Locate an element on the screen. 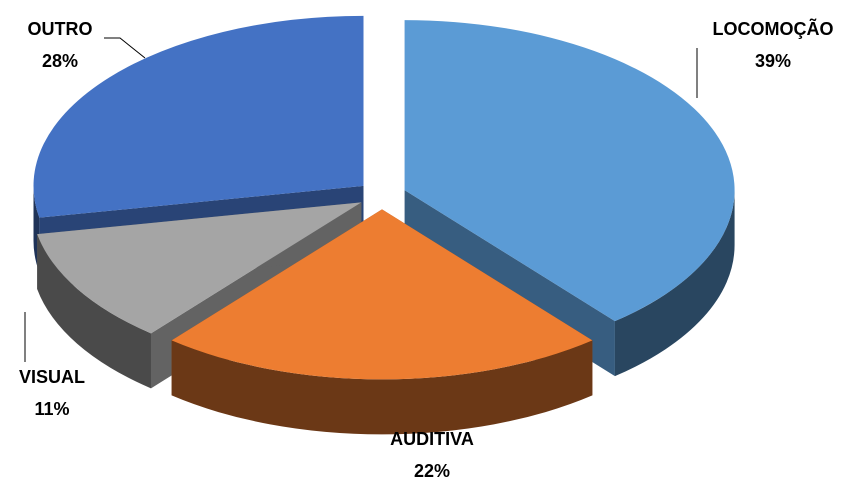 The image size is (857, 484). category-label: LOCOMOÇÃO is located at coordinates (773, 28).